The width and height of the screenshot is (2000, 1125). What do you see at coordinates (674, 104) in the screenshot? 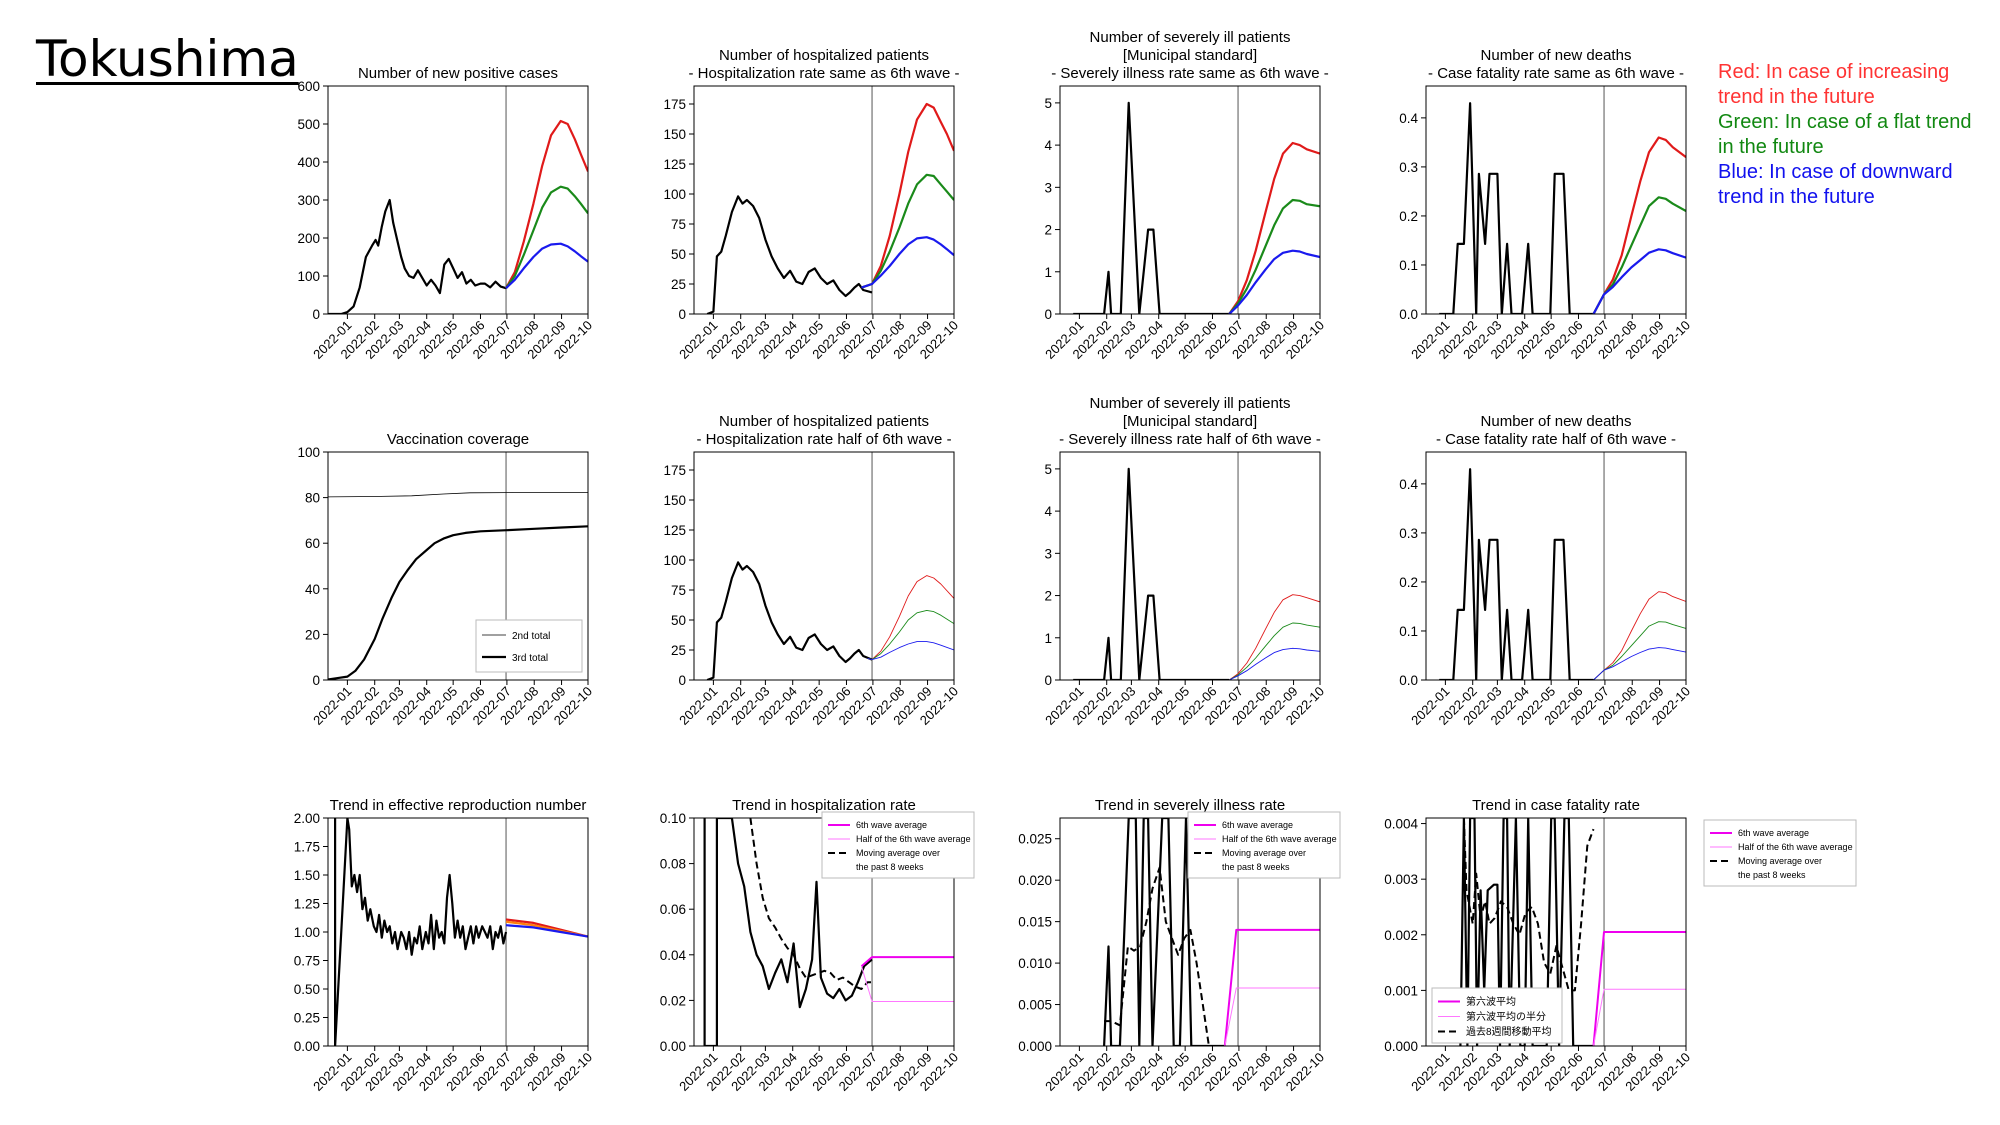
I see `y-tick-label: 175` at bounding box center [674, 104].